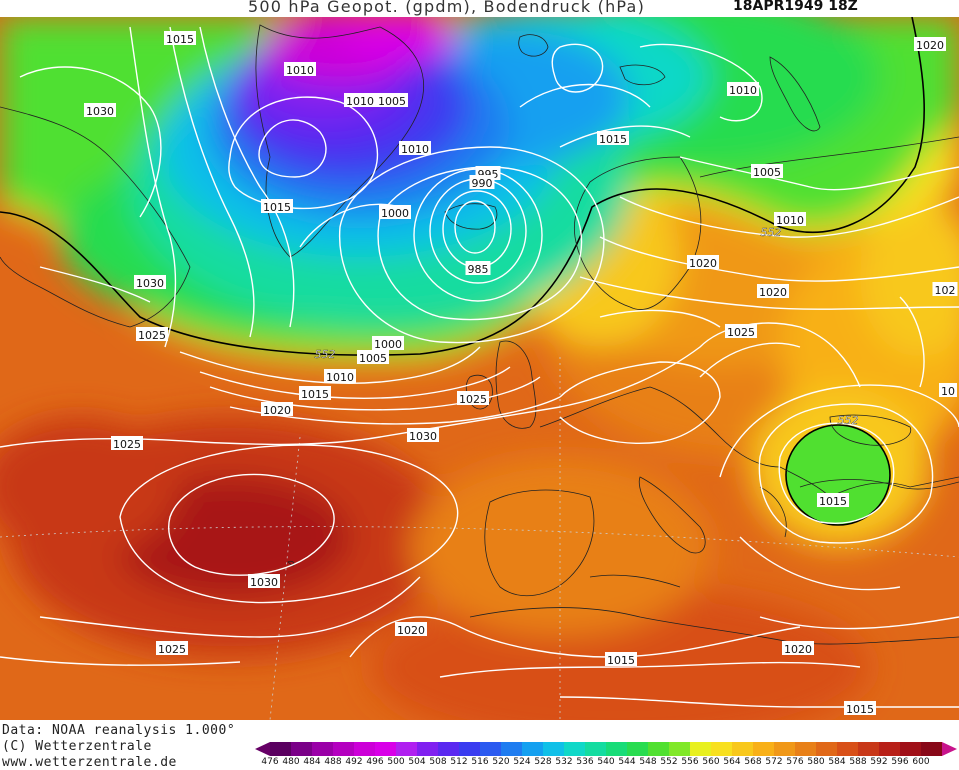  I want to click on map-title: 500 hPa Geopot. (gpdm), Bodendruck (hPa), so click(447, 8).